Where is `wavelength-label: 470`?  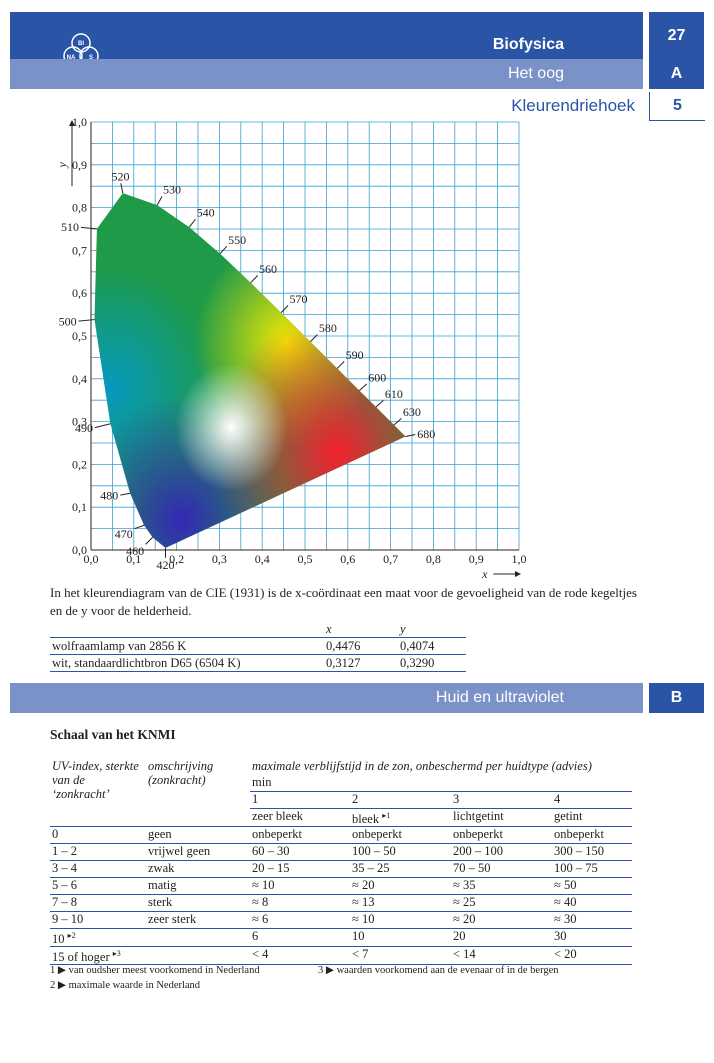 wavelength-label: 470 is located at coordinates (124, 534).